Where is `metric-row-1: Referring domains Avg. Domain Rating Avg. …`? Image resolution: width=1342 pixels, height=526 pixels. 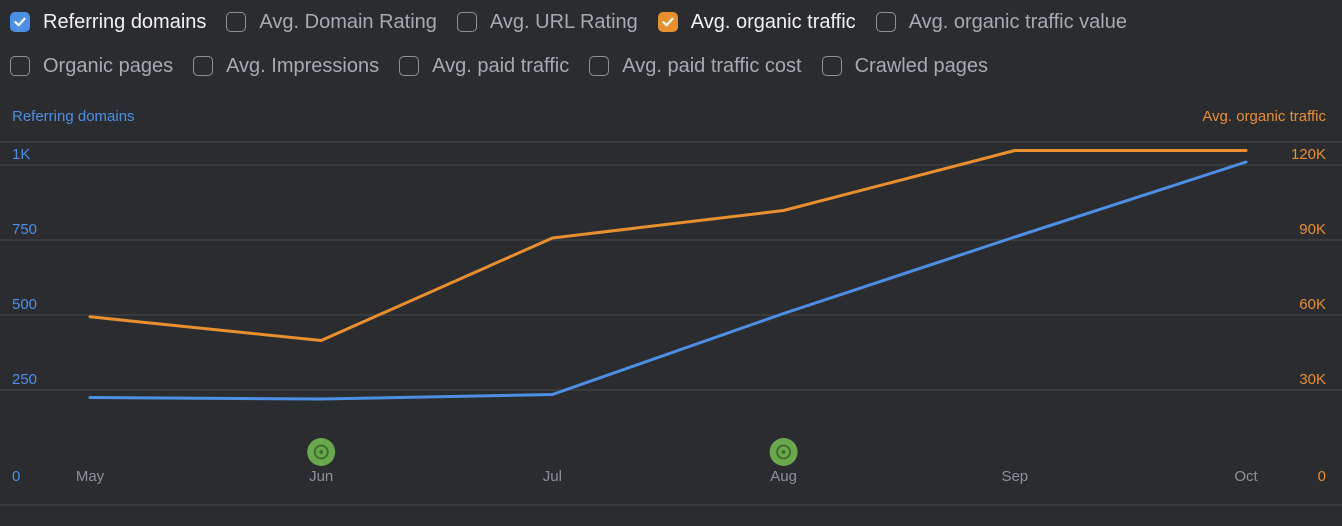 metric-row-1: Referring domains Avg. Domain Rating Avg. … is located at coordinates (670, 22).